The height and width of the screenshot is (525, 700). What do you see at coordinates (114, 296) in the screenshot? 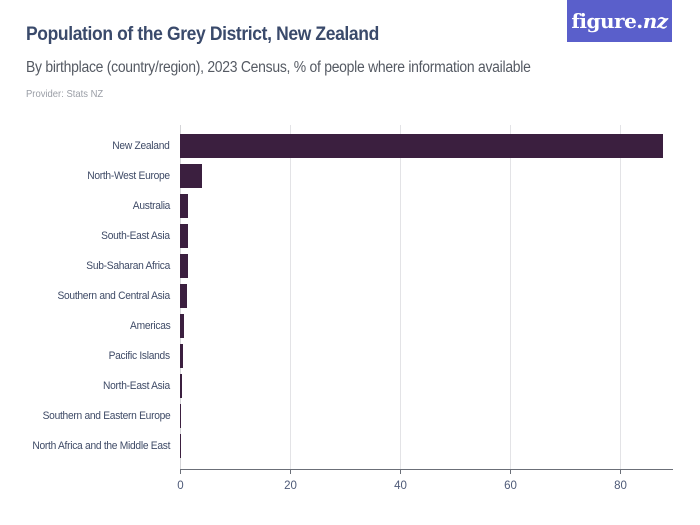
I see `category-label: Southern and Central Asia` at bounding box center [114, 296].